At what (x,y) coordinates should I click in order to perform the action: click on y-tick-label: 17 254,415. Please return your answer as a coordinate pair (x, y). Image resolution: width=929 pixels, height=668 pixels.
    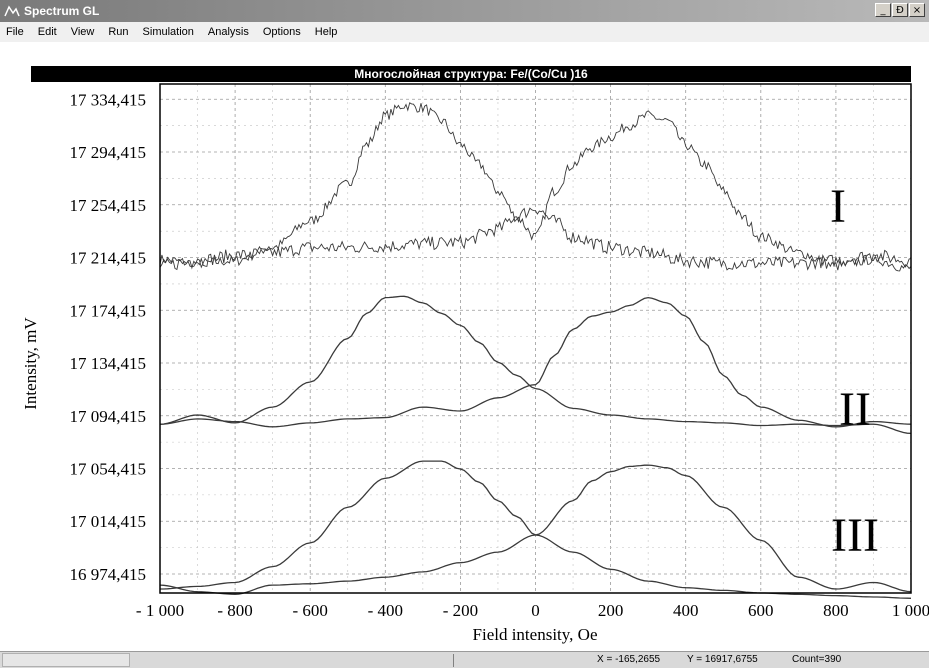
    Looking at the image, I should click on (108, 205).